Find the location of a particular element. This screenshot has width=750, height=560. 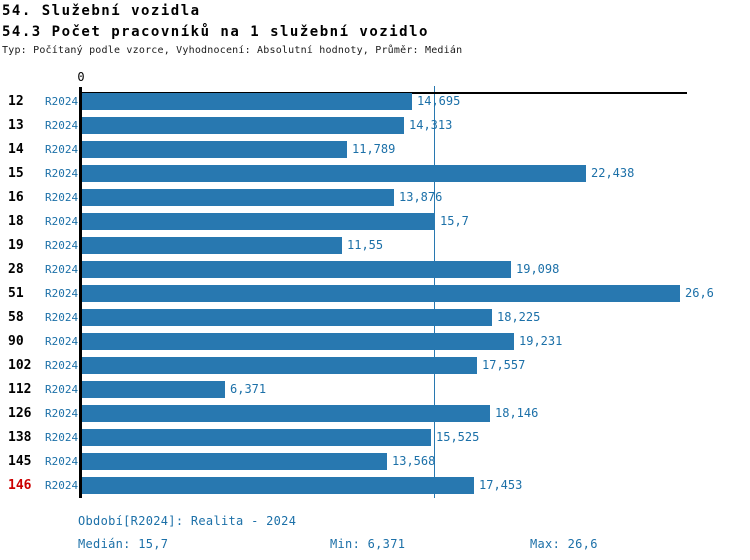

footer-period: Období[R2024]: Realita - 2024 is located at coordinates (187, 521).